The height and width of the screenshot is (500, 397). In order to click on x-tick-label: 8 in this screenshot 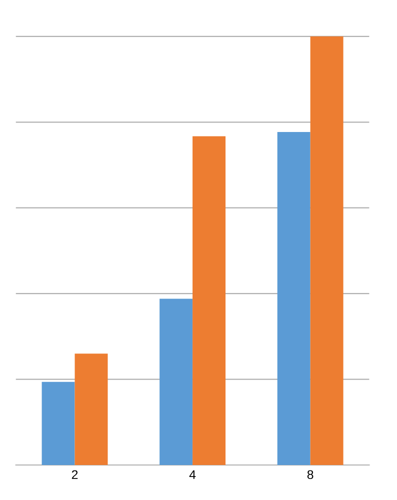, I will do `click(310, 475)`.